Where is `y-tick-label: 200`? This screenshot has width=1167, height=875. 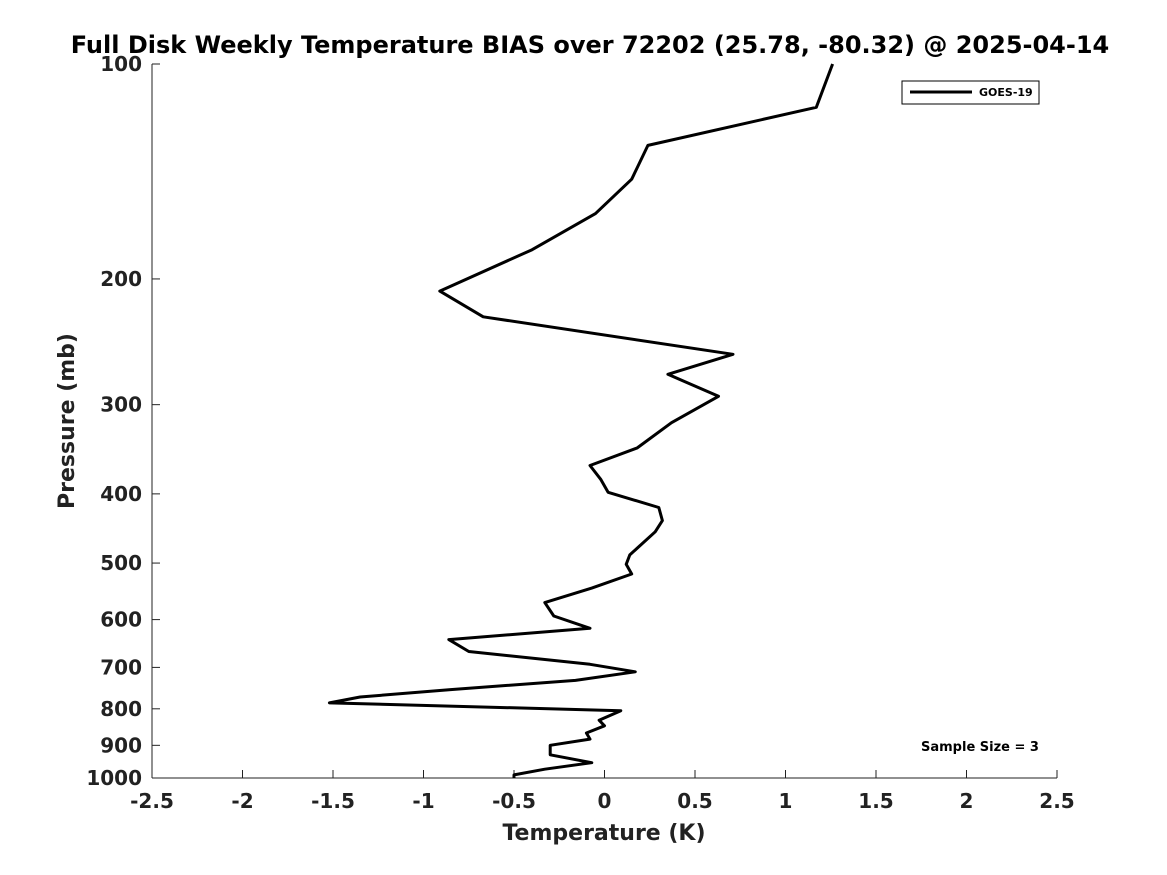 y-tick-label: 200 is located at coordinates (121, 279).